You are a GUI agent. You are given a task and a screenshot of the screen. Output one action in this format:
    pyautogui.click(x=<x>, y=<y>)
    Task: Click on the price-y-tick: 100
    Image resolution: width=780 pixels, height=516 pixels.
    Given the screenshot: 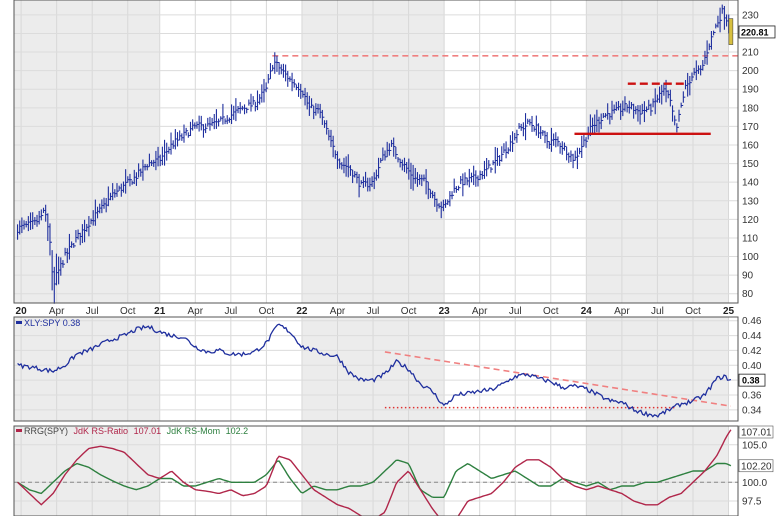 What is the action you would take?
    pyautogui.click(x=750, y=257)
    